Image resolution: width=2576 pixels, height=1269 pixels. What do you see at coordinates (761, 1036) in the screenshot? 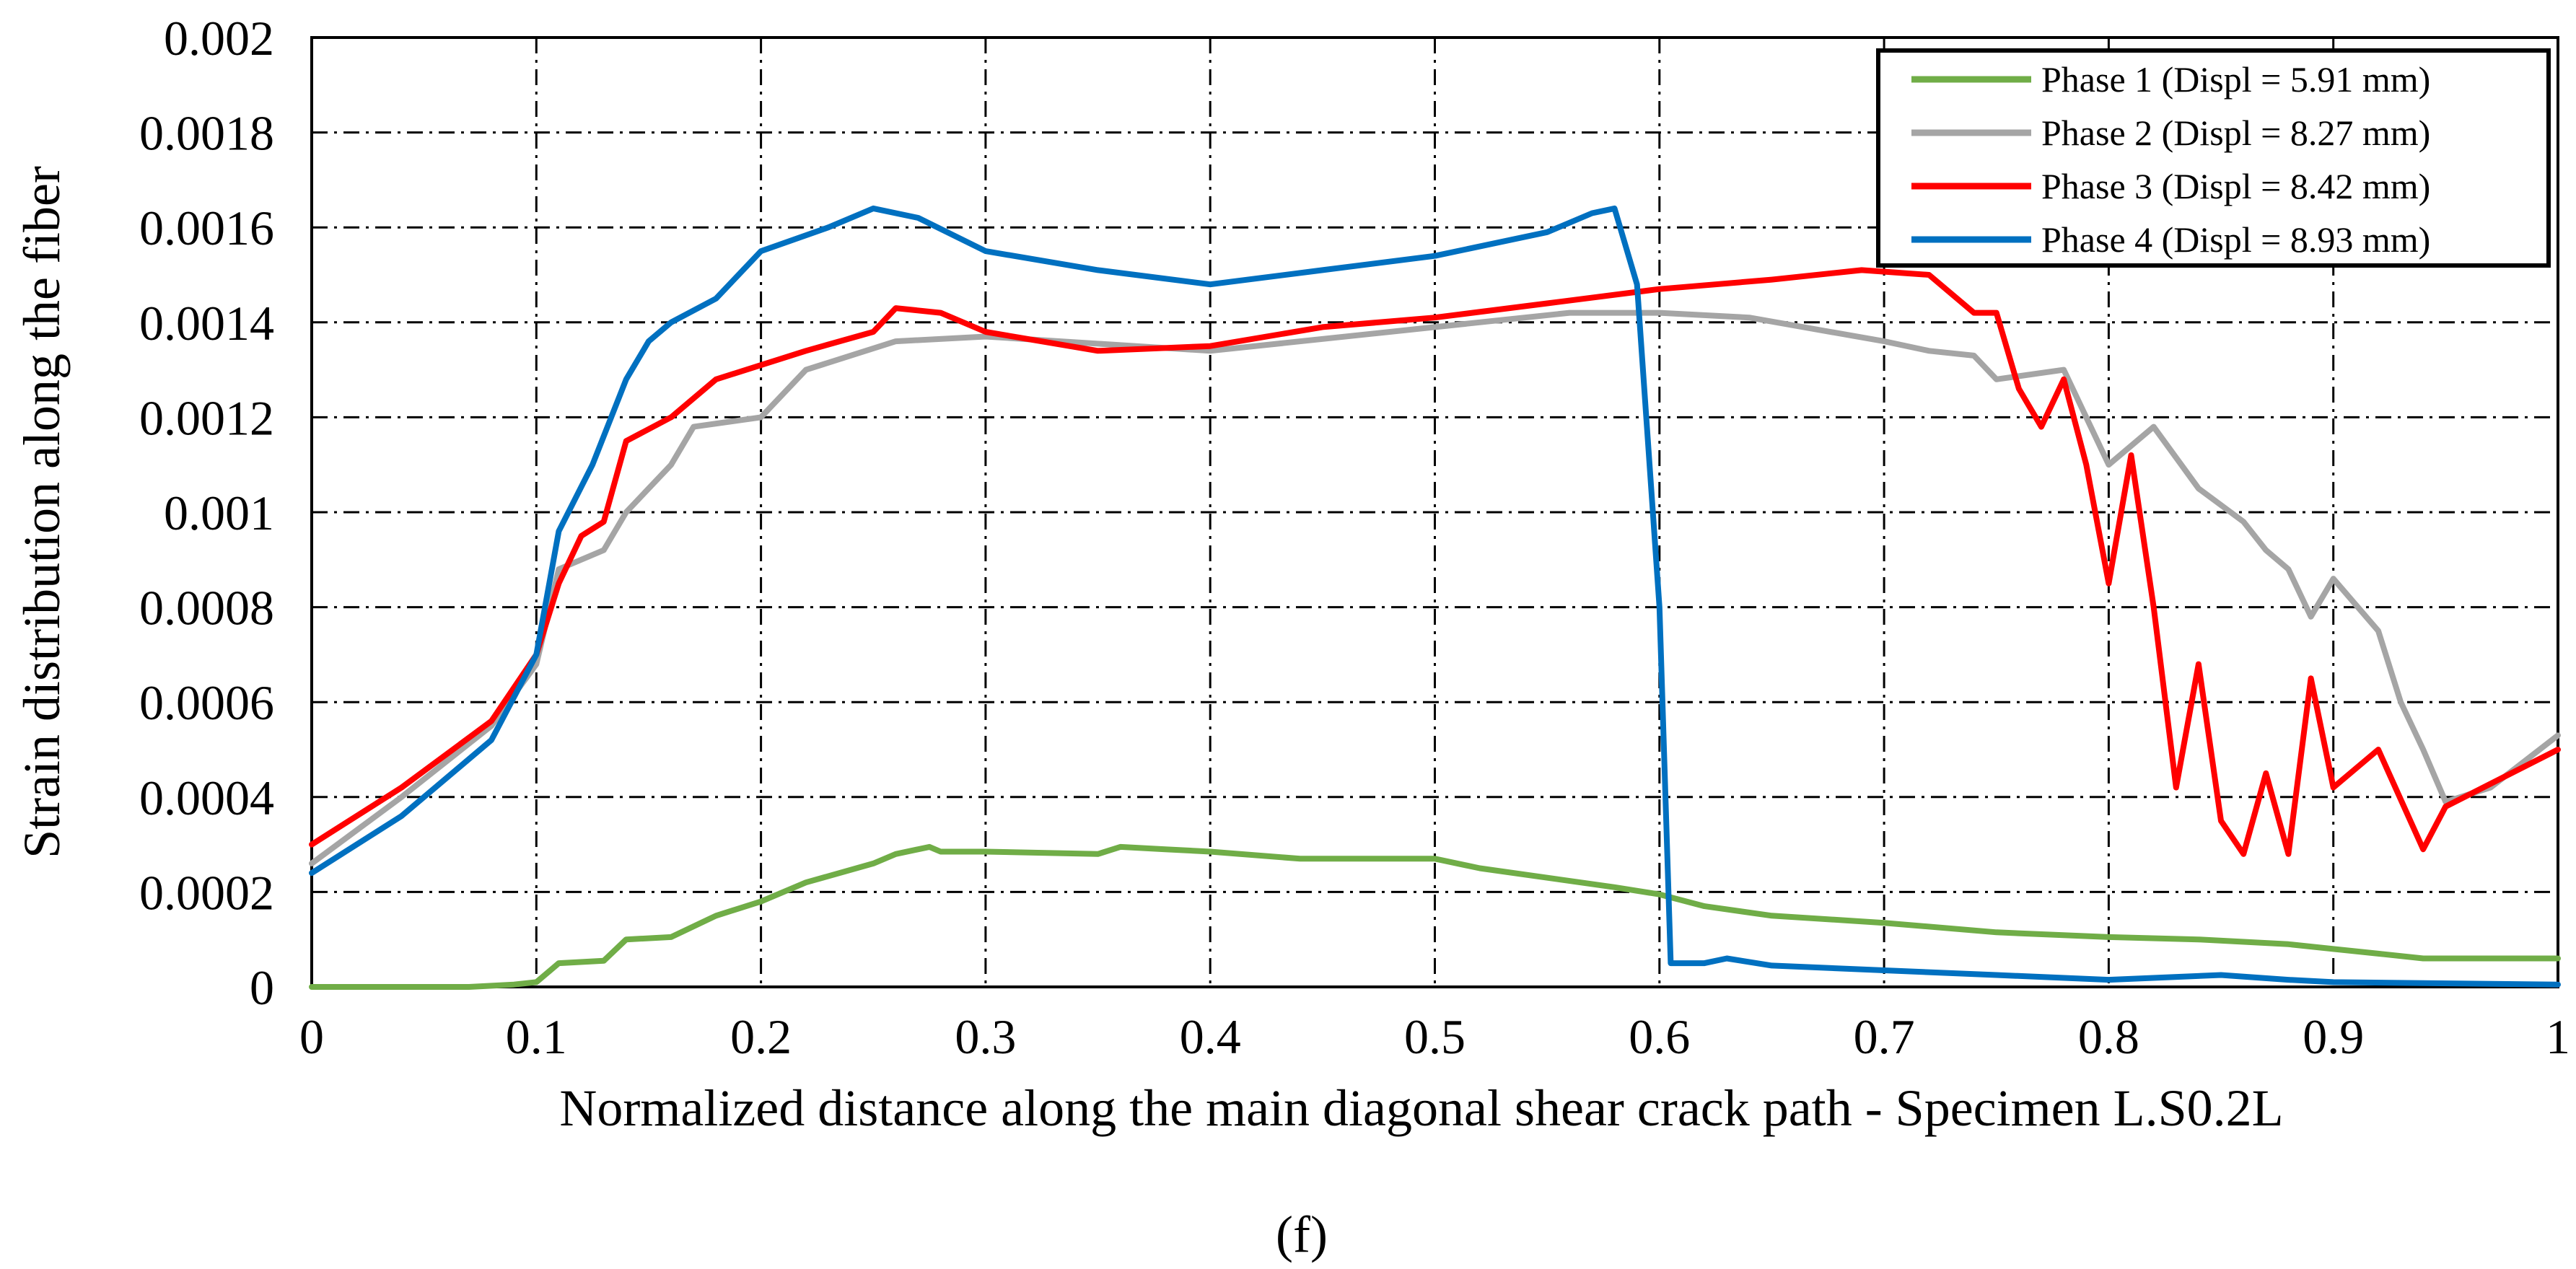
I see `x-tick-label: 0.2` at bounding box center [761, 1036].